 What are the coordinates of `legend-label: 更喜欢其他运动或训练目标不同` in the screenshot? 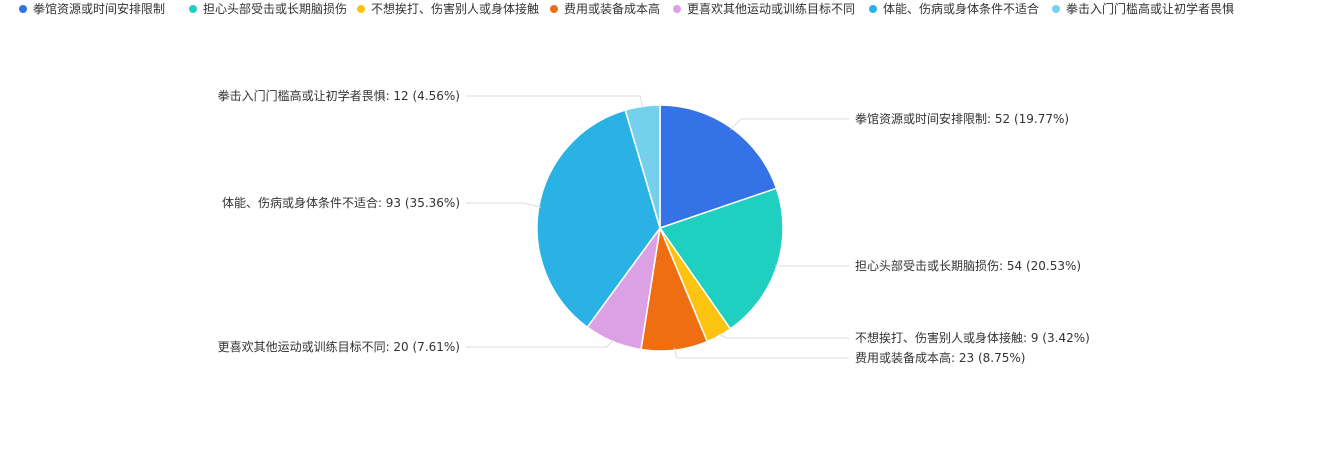 It's located at (771, 8).